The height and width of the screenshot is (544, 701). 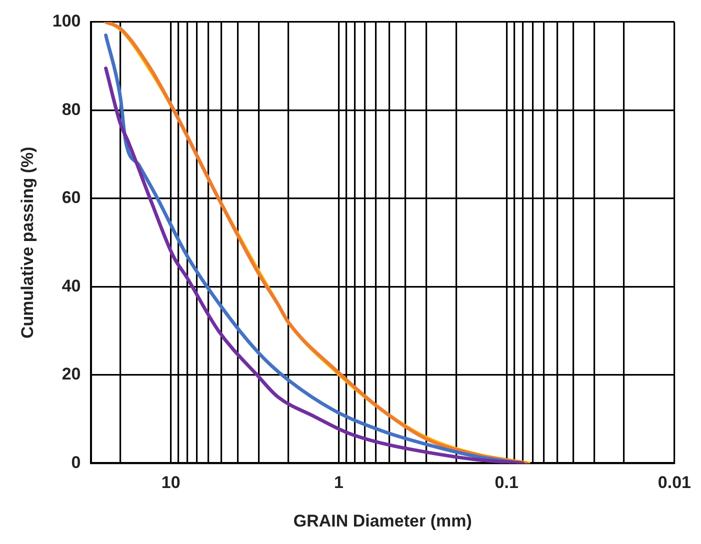 I want to click on x-tick-label: 10, so click(x=170, y=482).